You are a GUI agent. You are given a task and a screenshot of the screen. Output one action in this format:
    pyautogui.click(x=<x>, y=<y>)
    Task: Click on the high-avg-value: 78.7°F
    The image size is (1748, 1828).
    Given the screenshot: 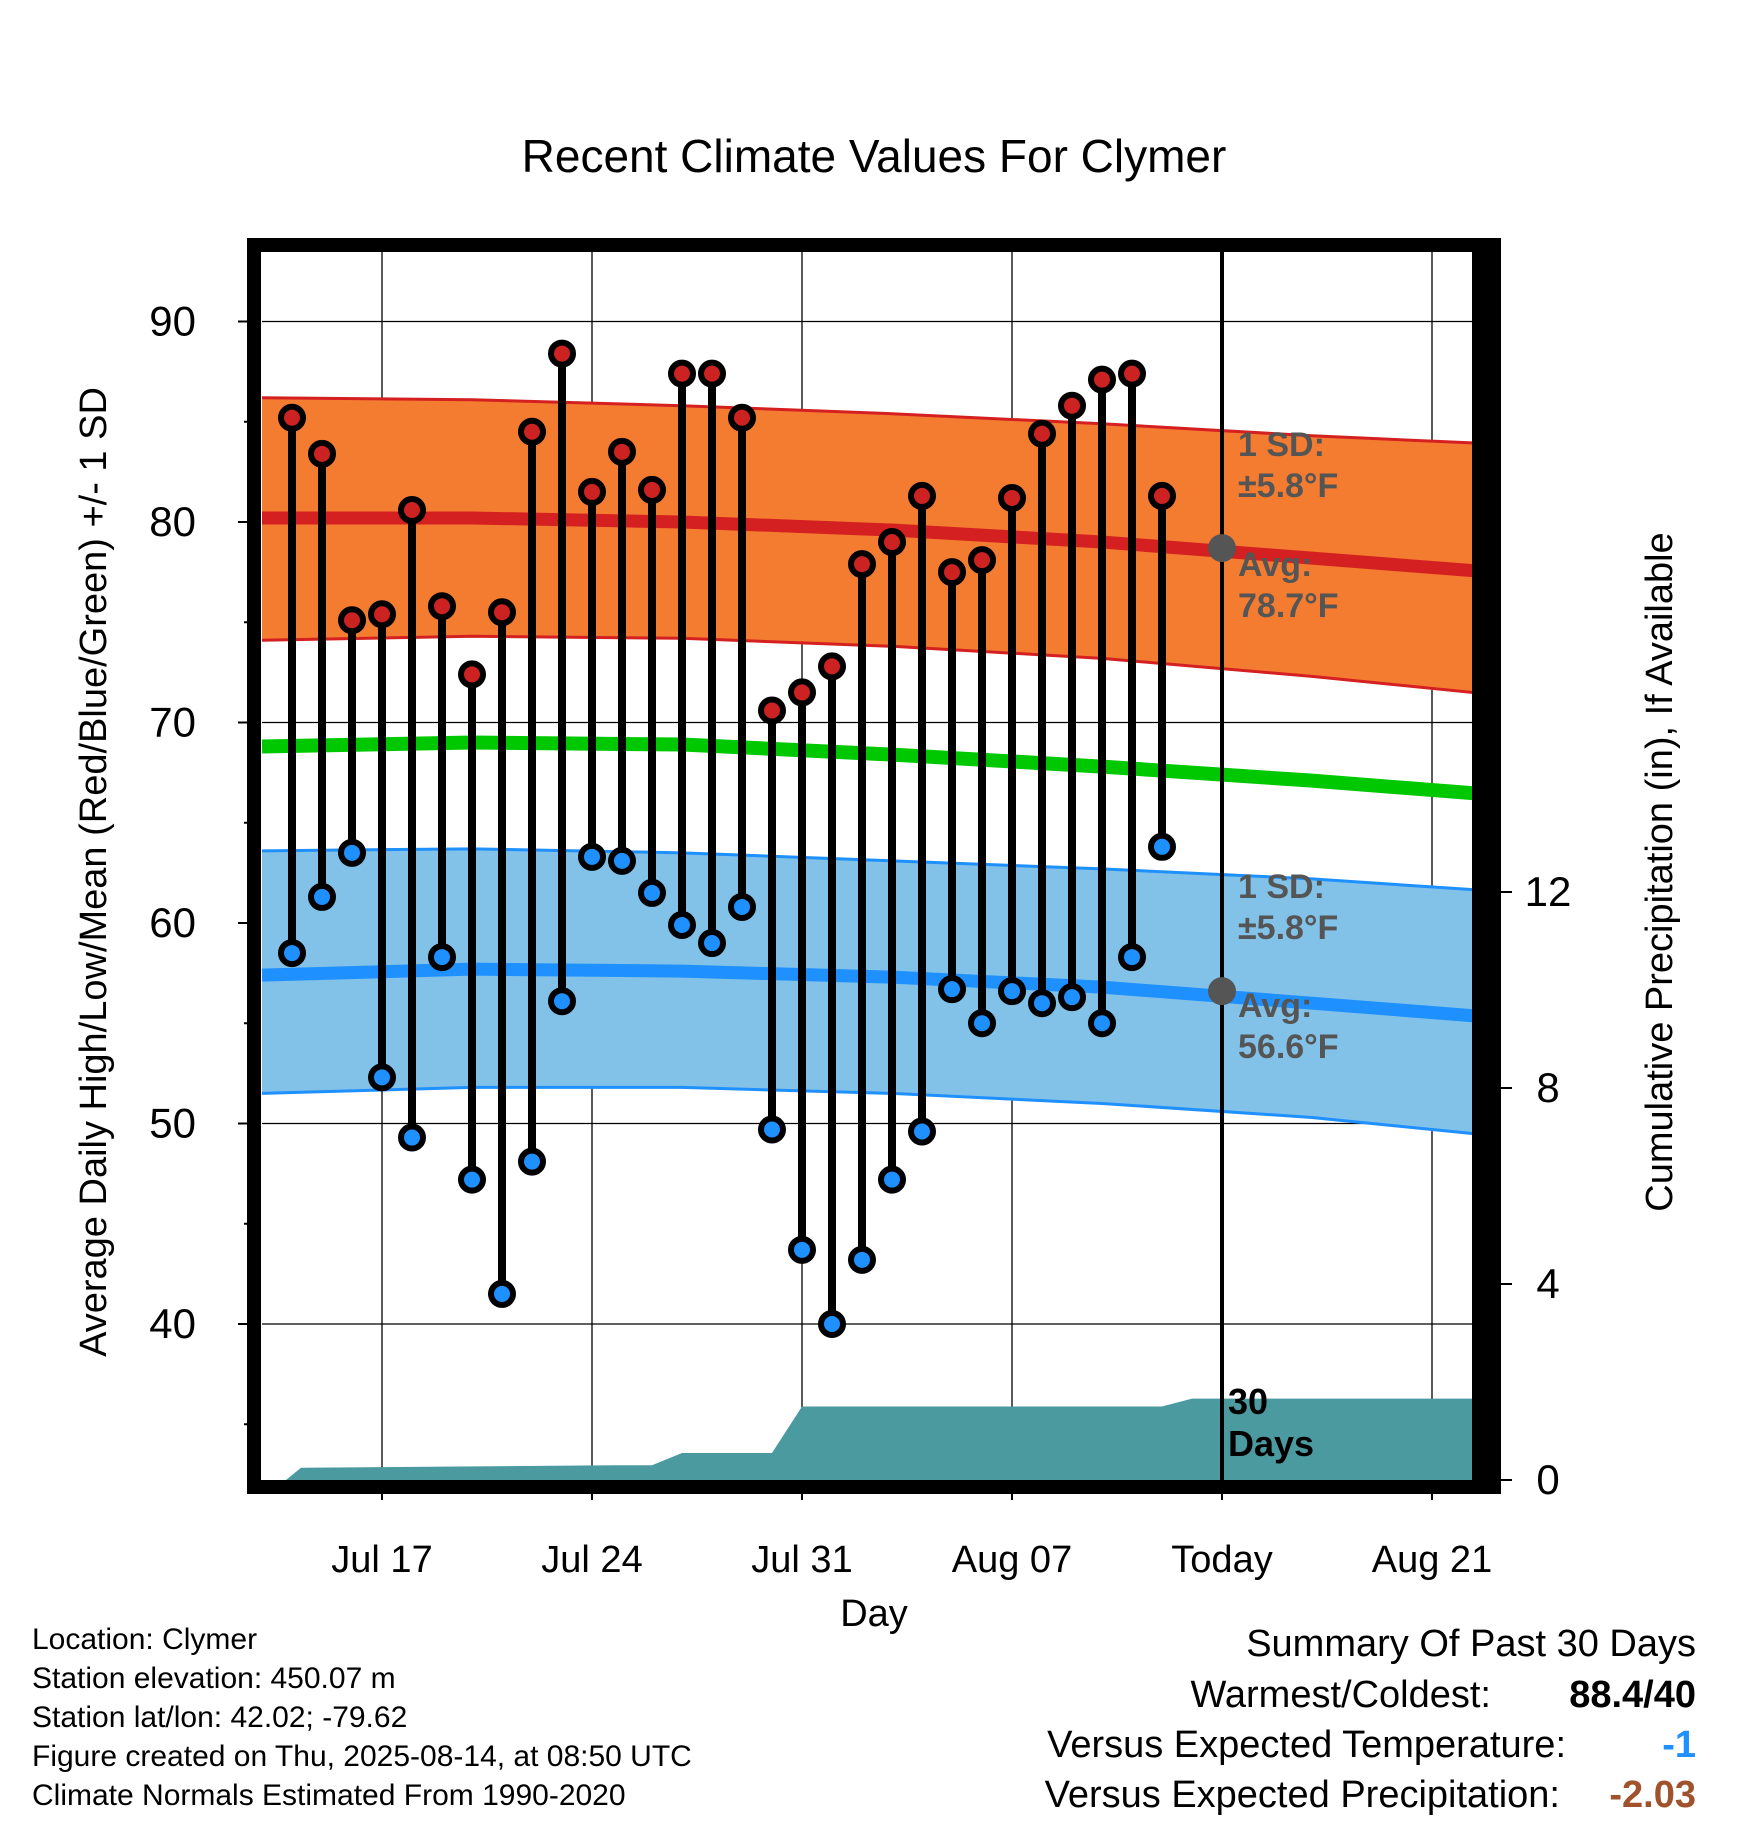 What is the action you would take?
    pyautogui.click(x=1288, y=606)
    